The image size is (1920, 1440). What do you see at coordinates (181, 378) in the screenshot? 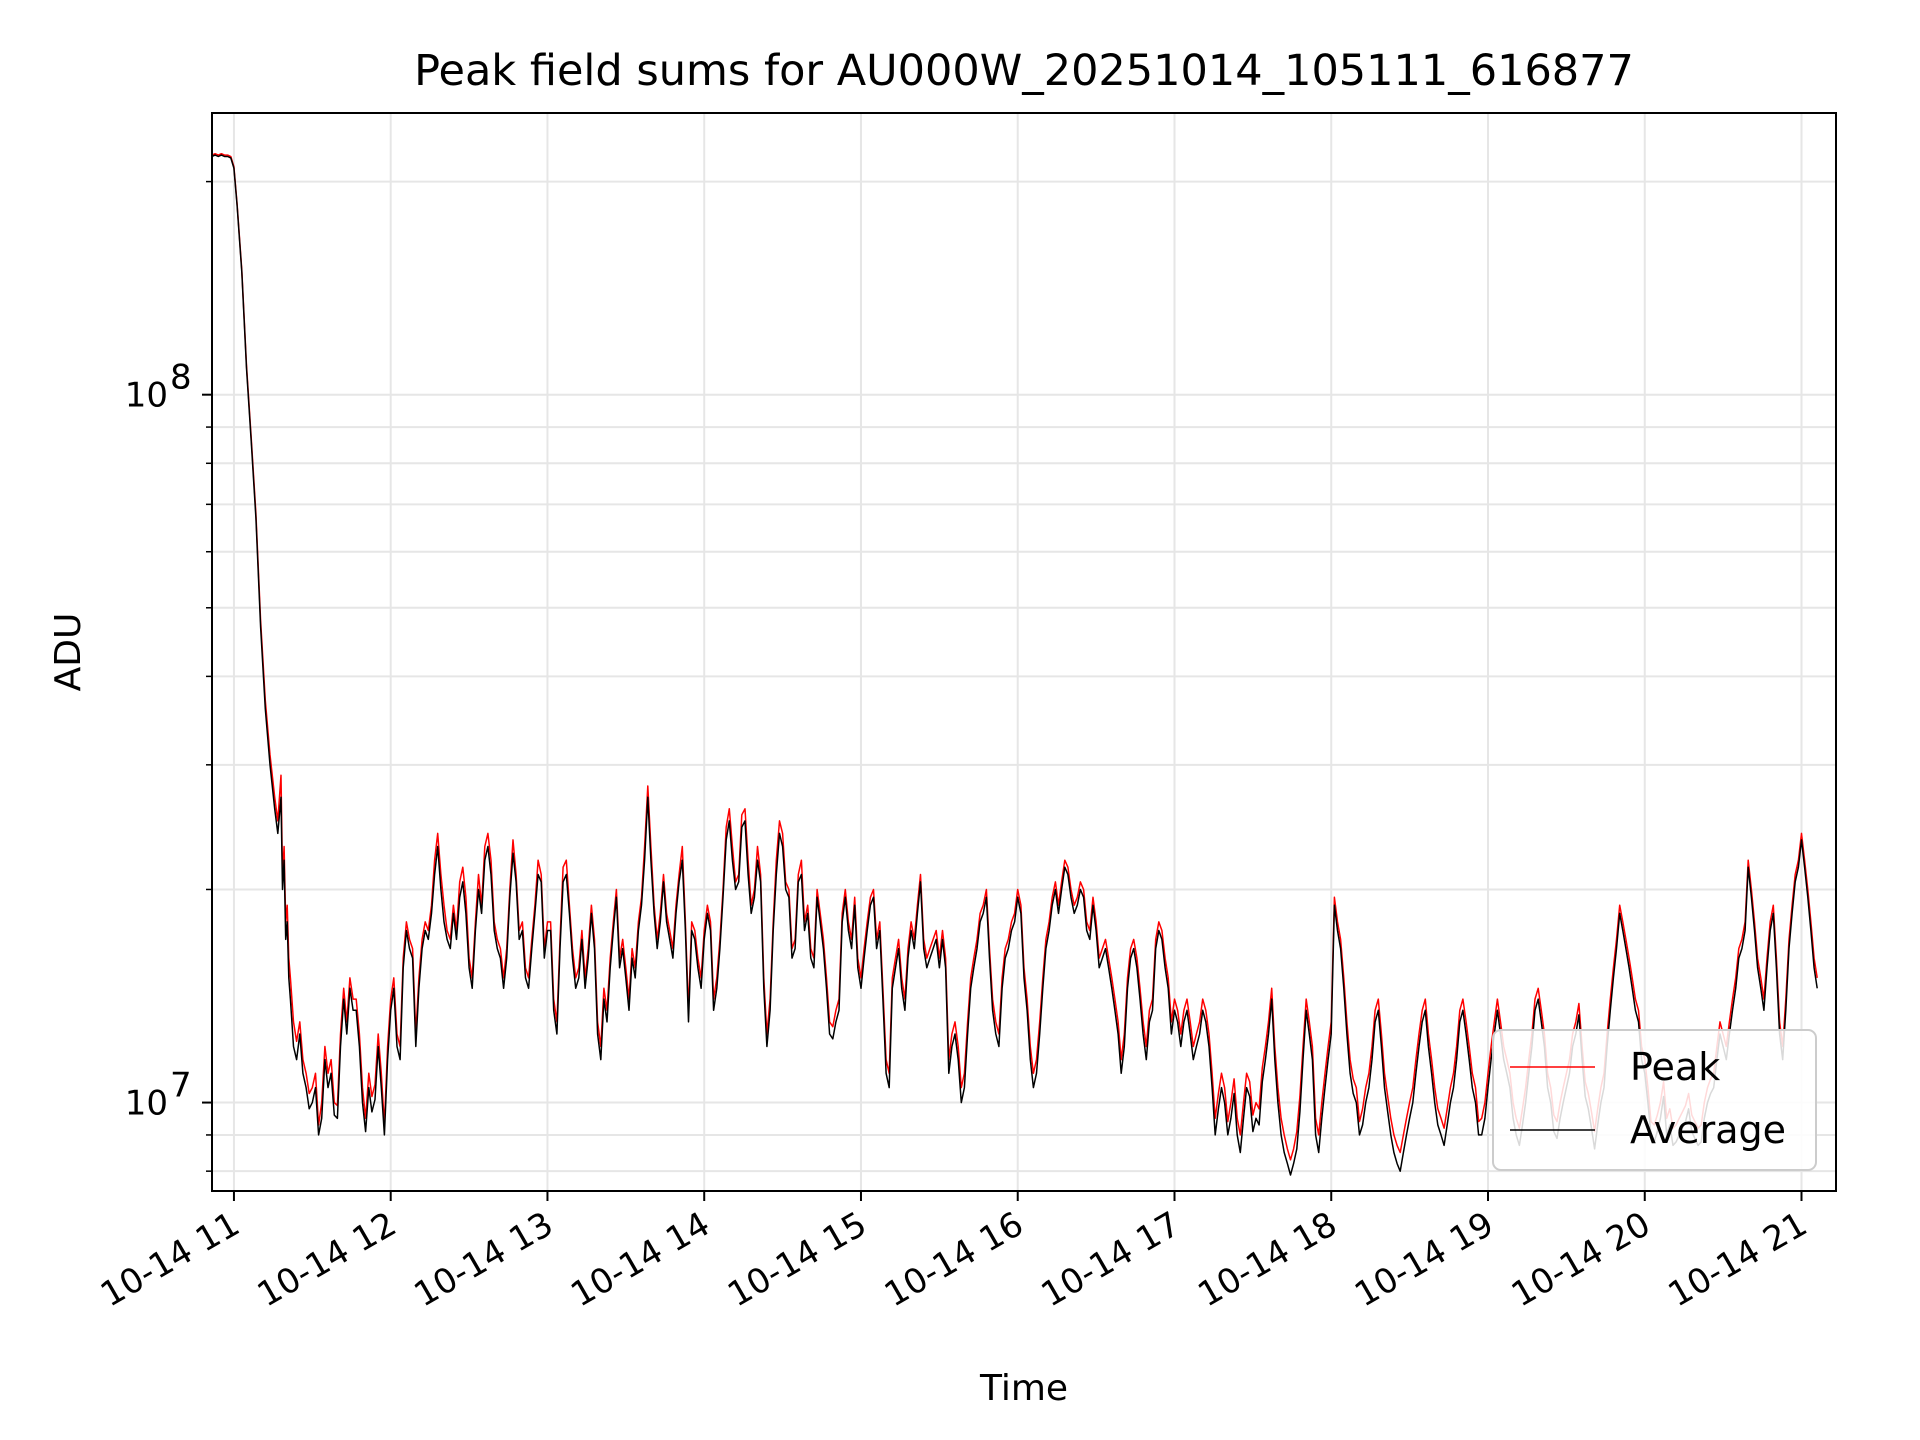
I see `y-tick-exponent: 8` at bounding box center [181, 378].